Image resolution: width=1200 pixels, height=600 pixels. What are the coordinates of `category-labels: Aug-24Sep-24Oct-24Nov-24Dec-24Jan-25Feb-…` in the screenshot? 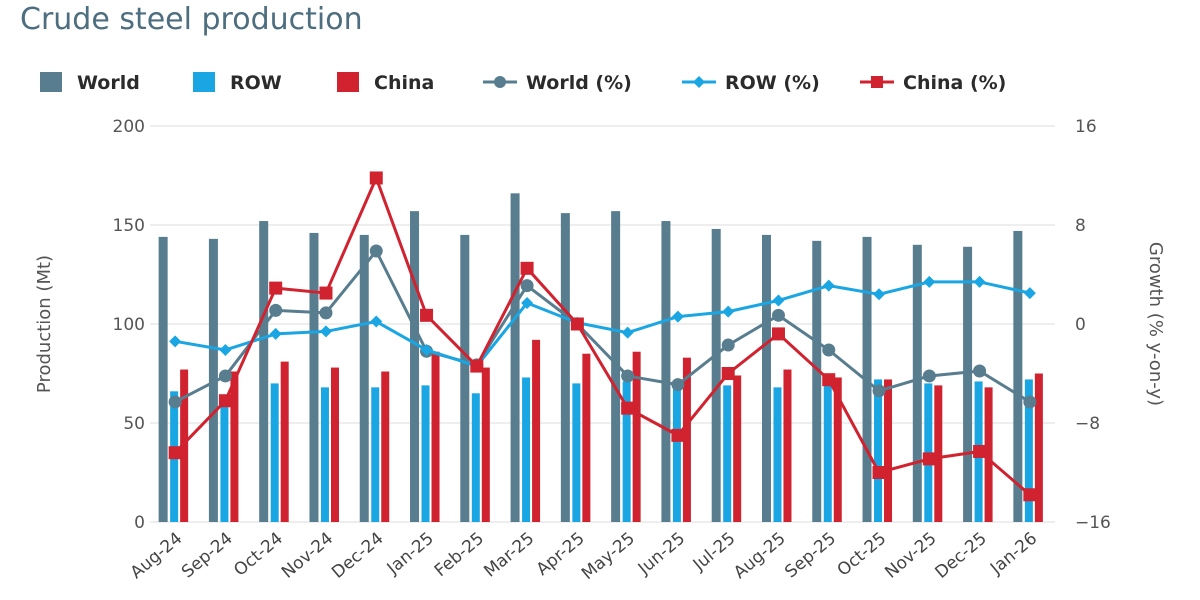 It's located at (584, 557).